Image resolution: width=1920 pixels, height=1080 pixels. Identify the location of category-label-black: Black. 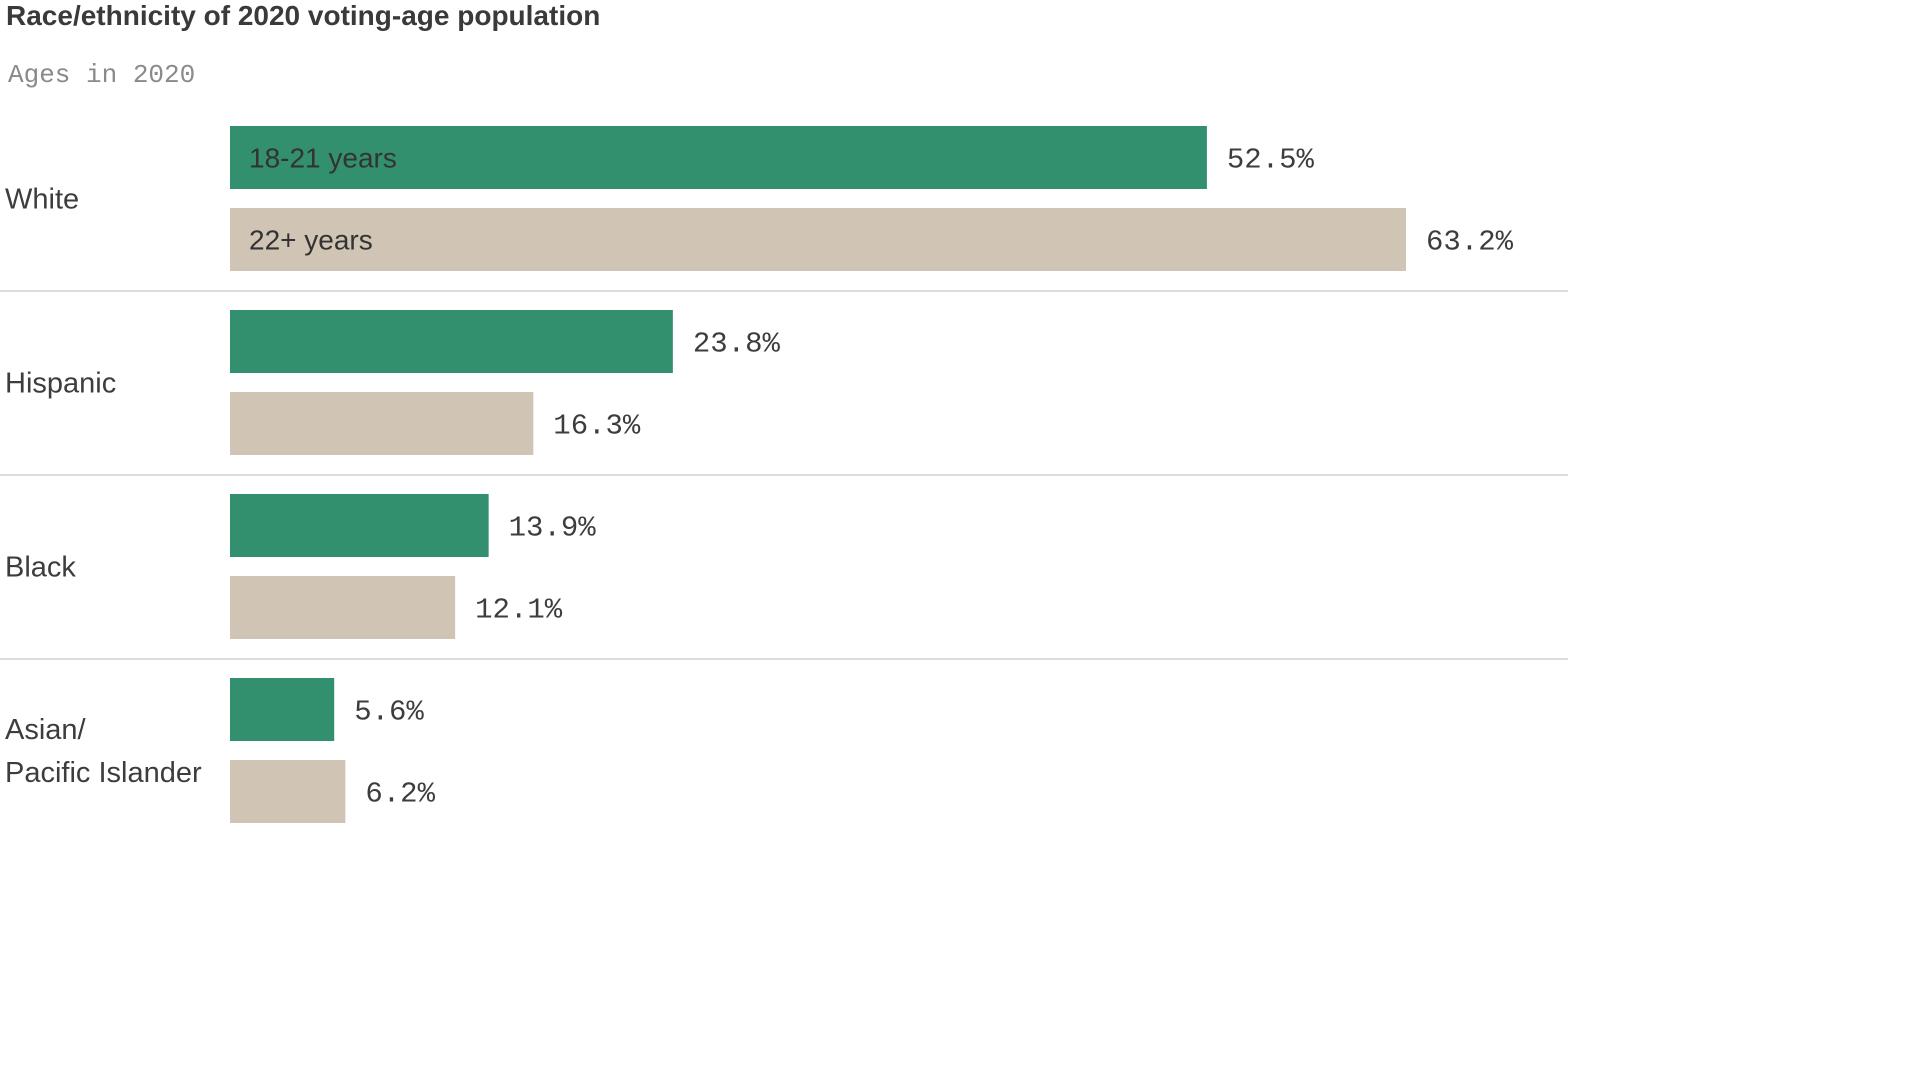
(40, 568).